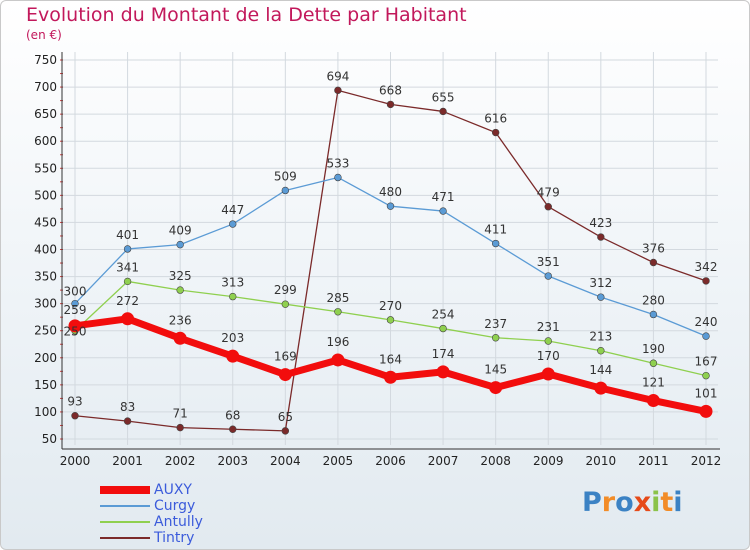 Image resolution: width=750 pixels, height=550 pixels. I want to click on data-label-curgy: 300, so click(75, 292).